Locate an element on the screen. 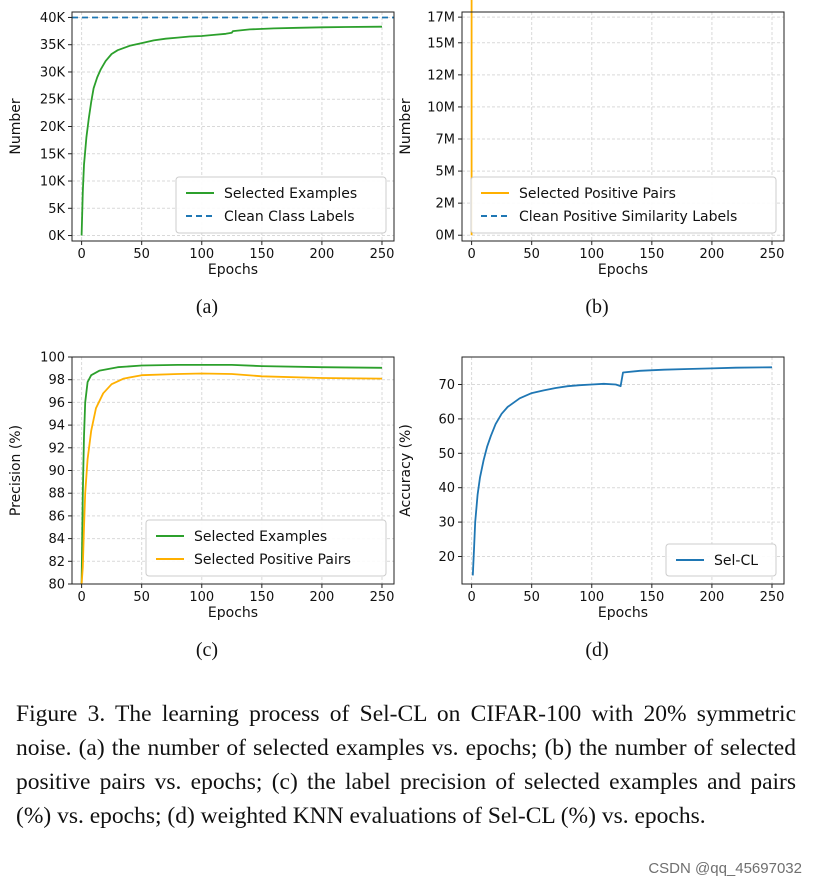  y-axis-label: Precision (%) is located at coordinates (16, 470).